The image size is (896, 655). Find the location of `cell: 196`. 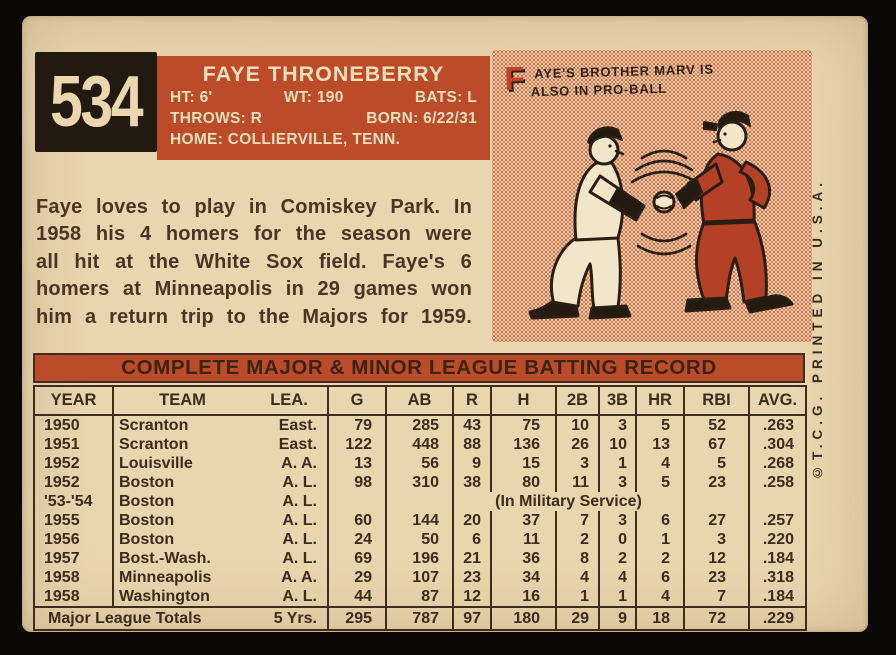

cell: 196 is located at coordinates (419, 558).